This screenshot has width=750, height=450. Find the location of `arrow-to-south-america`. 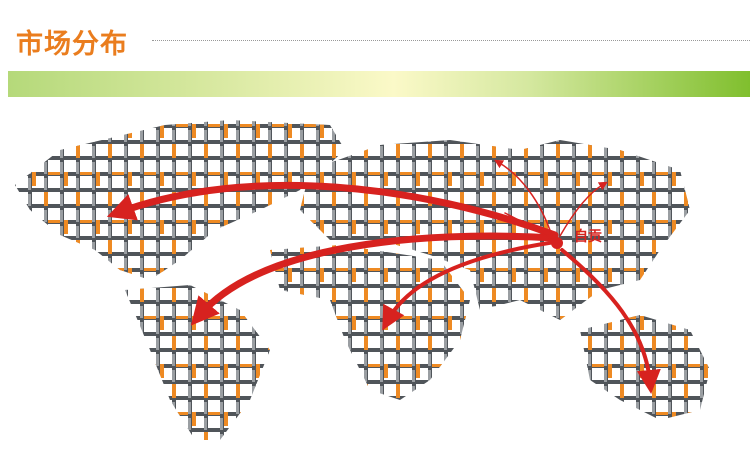

arrow-to-south-america is located at coordinates (374, 279).